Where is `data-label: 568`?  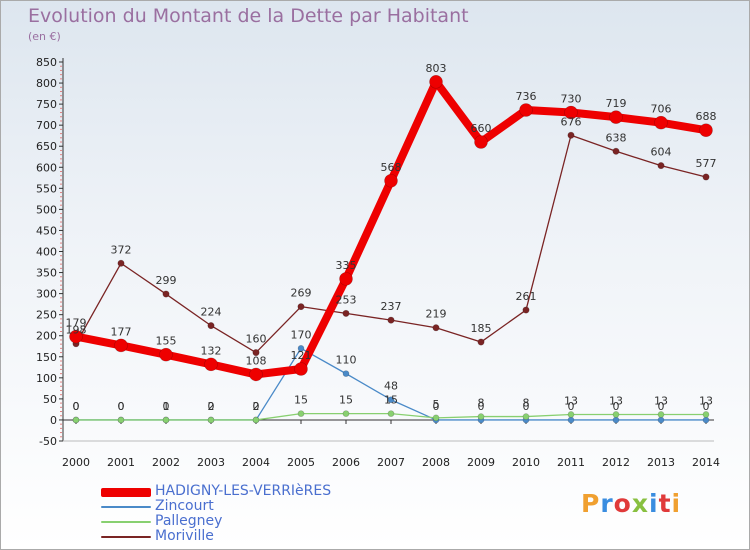 data-label: 568 is located at coordinates (391, 167).